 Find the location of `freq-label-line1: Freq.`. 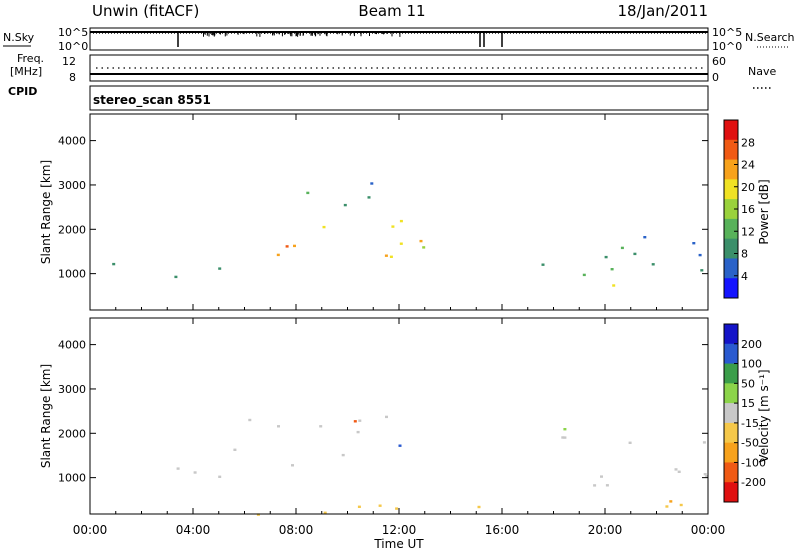

freq-label-line1: Freq. is located at coordinates (30, 58).